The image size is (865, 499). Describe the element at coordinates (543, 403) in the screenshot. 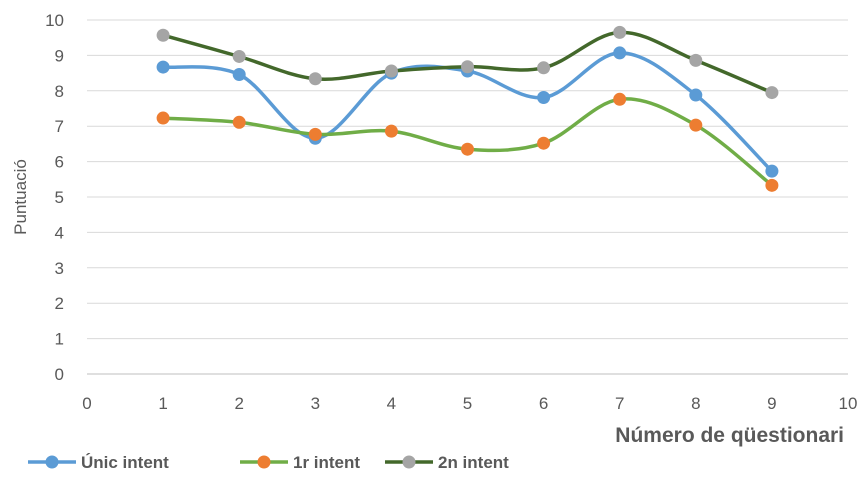

I see `x-tick-label: 6` at that location.